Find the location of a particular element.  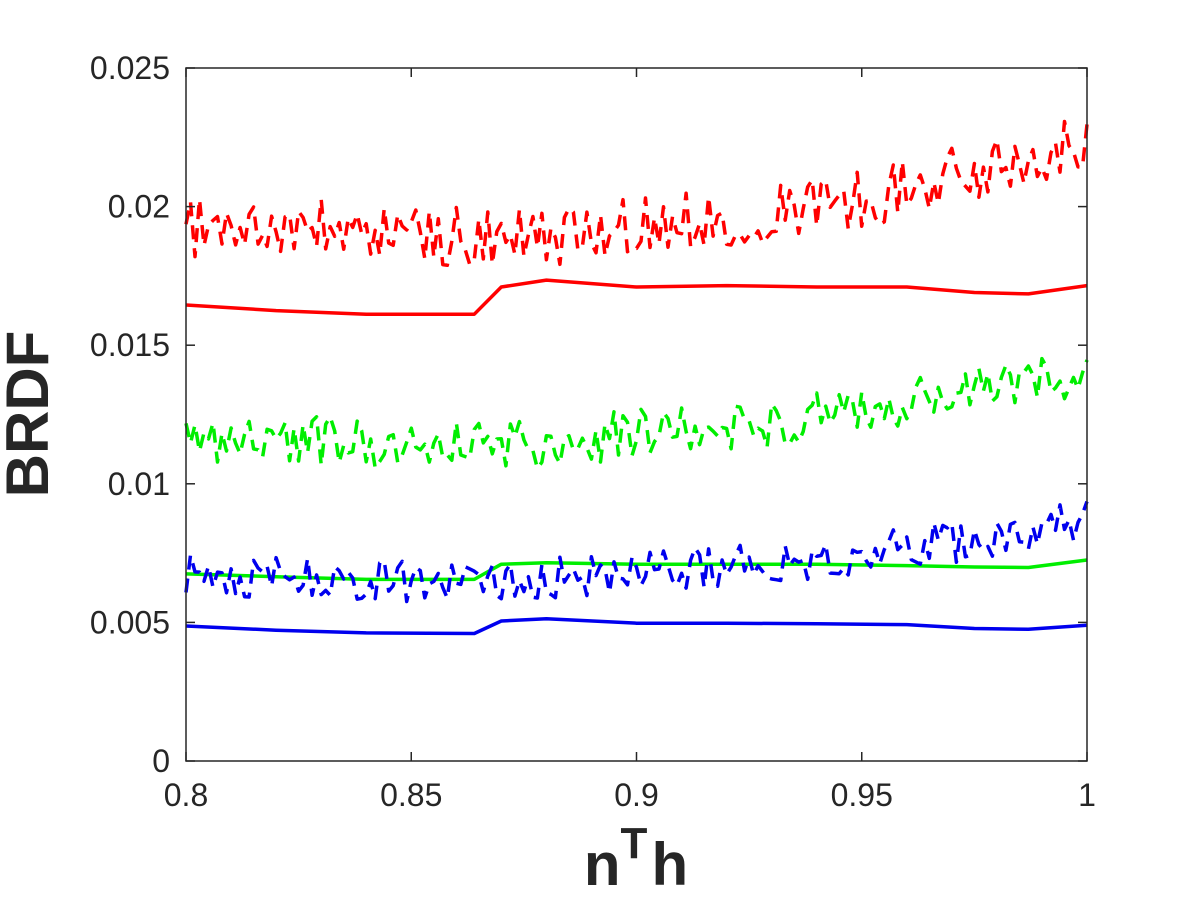

x-tick-label: 0.9 is located at coordinates (636, 795).